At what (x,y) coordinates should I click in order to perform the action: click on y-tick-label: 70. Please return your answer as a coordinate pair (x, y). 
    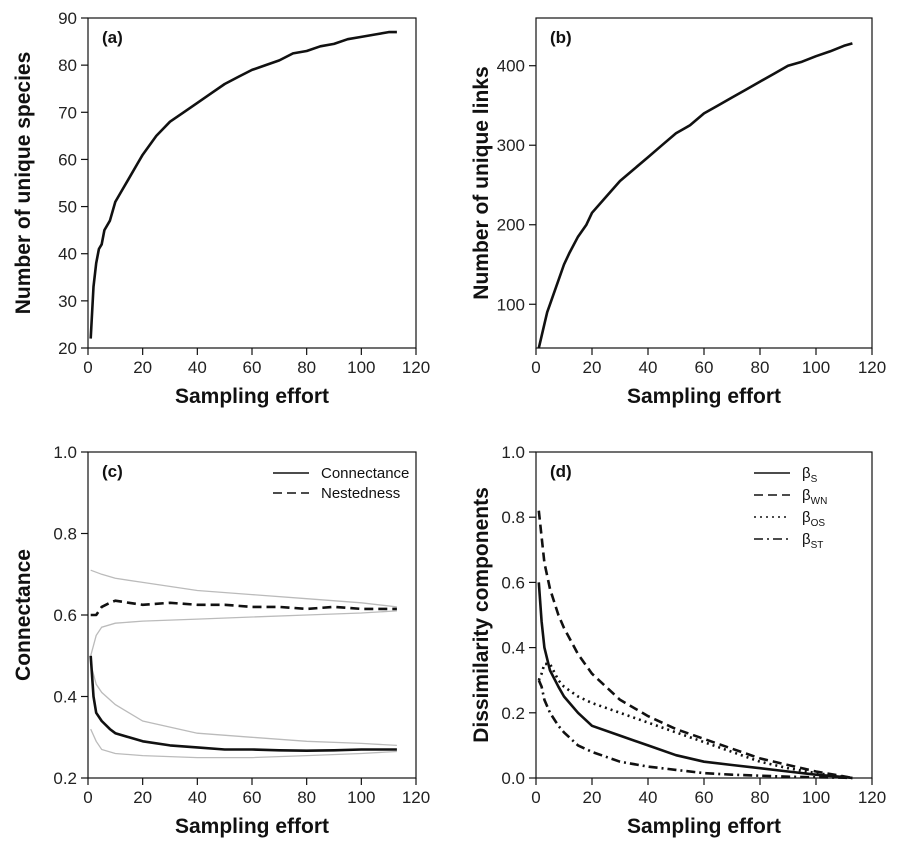
    Looking at the image, I should click on (67, 112).